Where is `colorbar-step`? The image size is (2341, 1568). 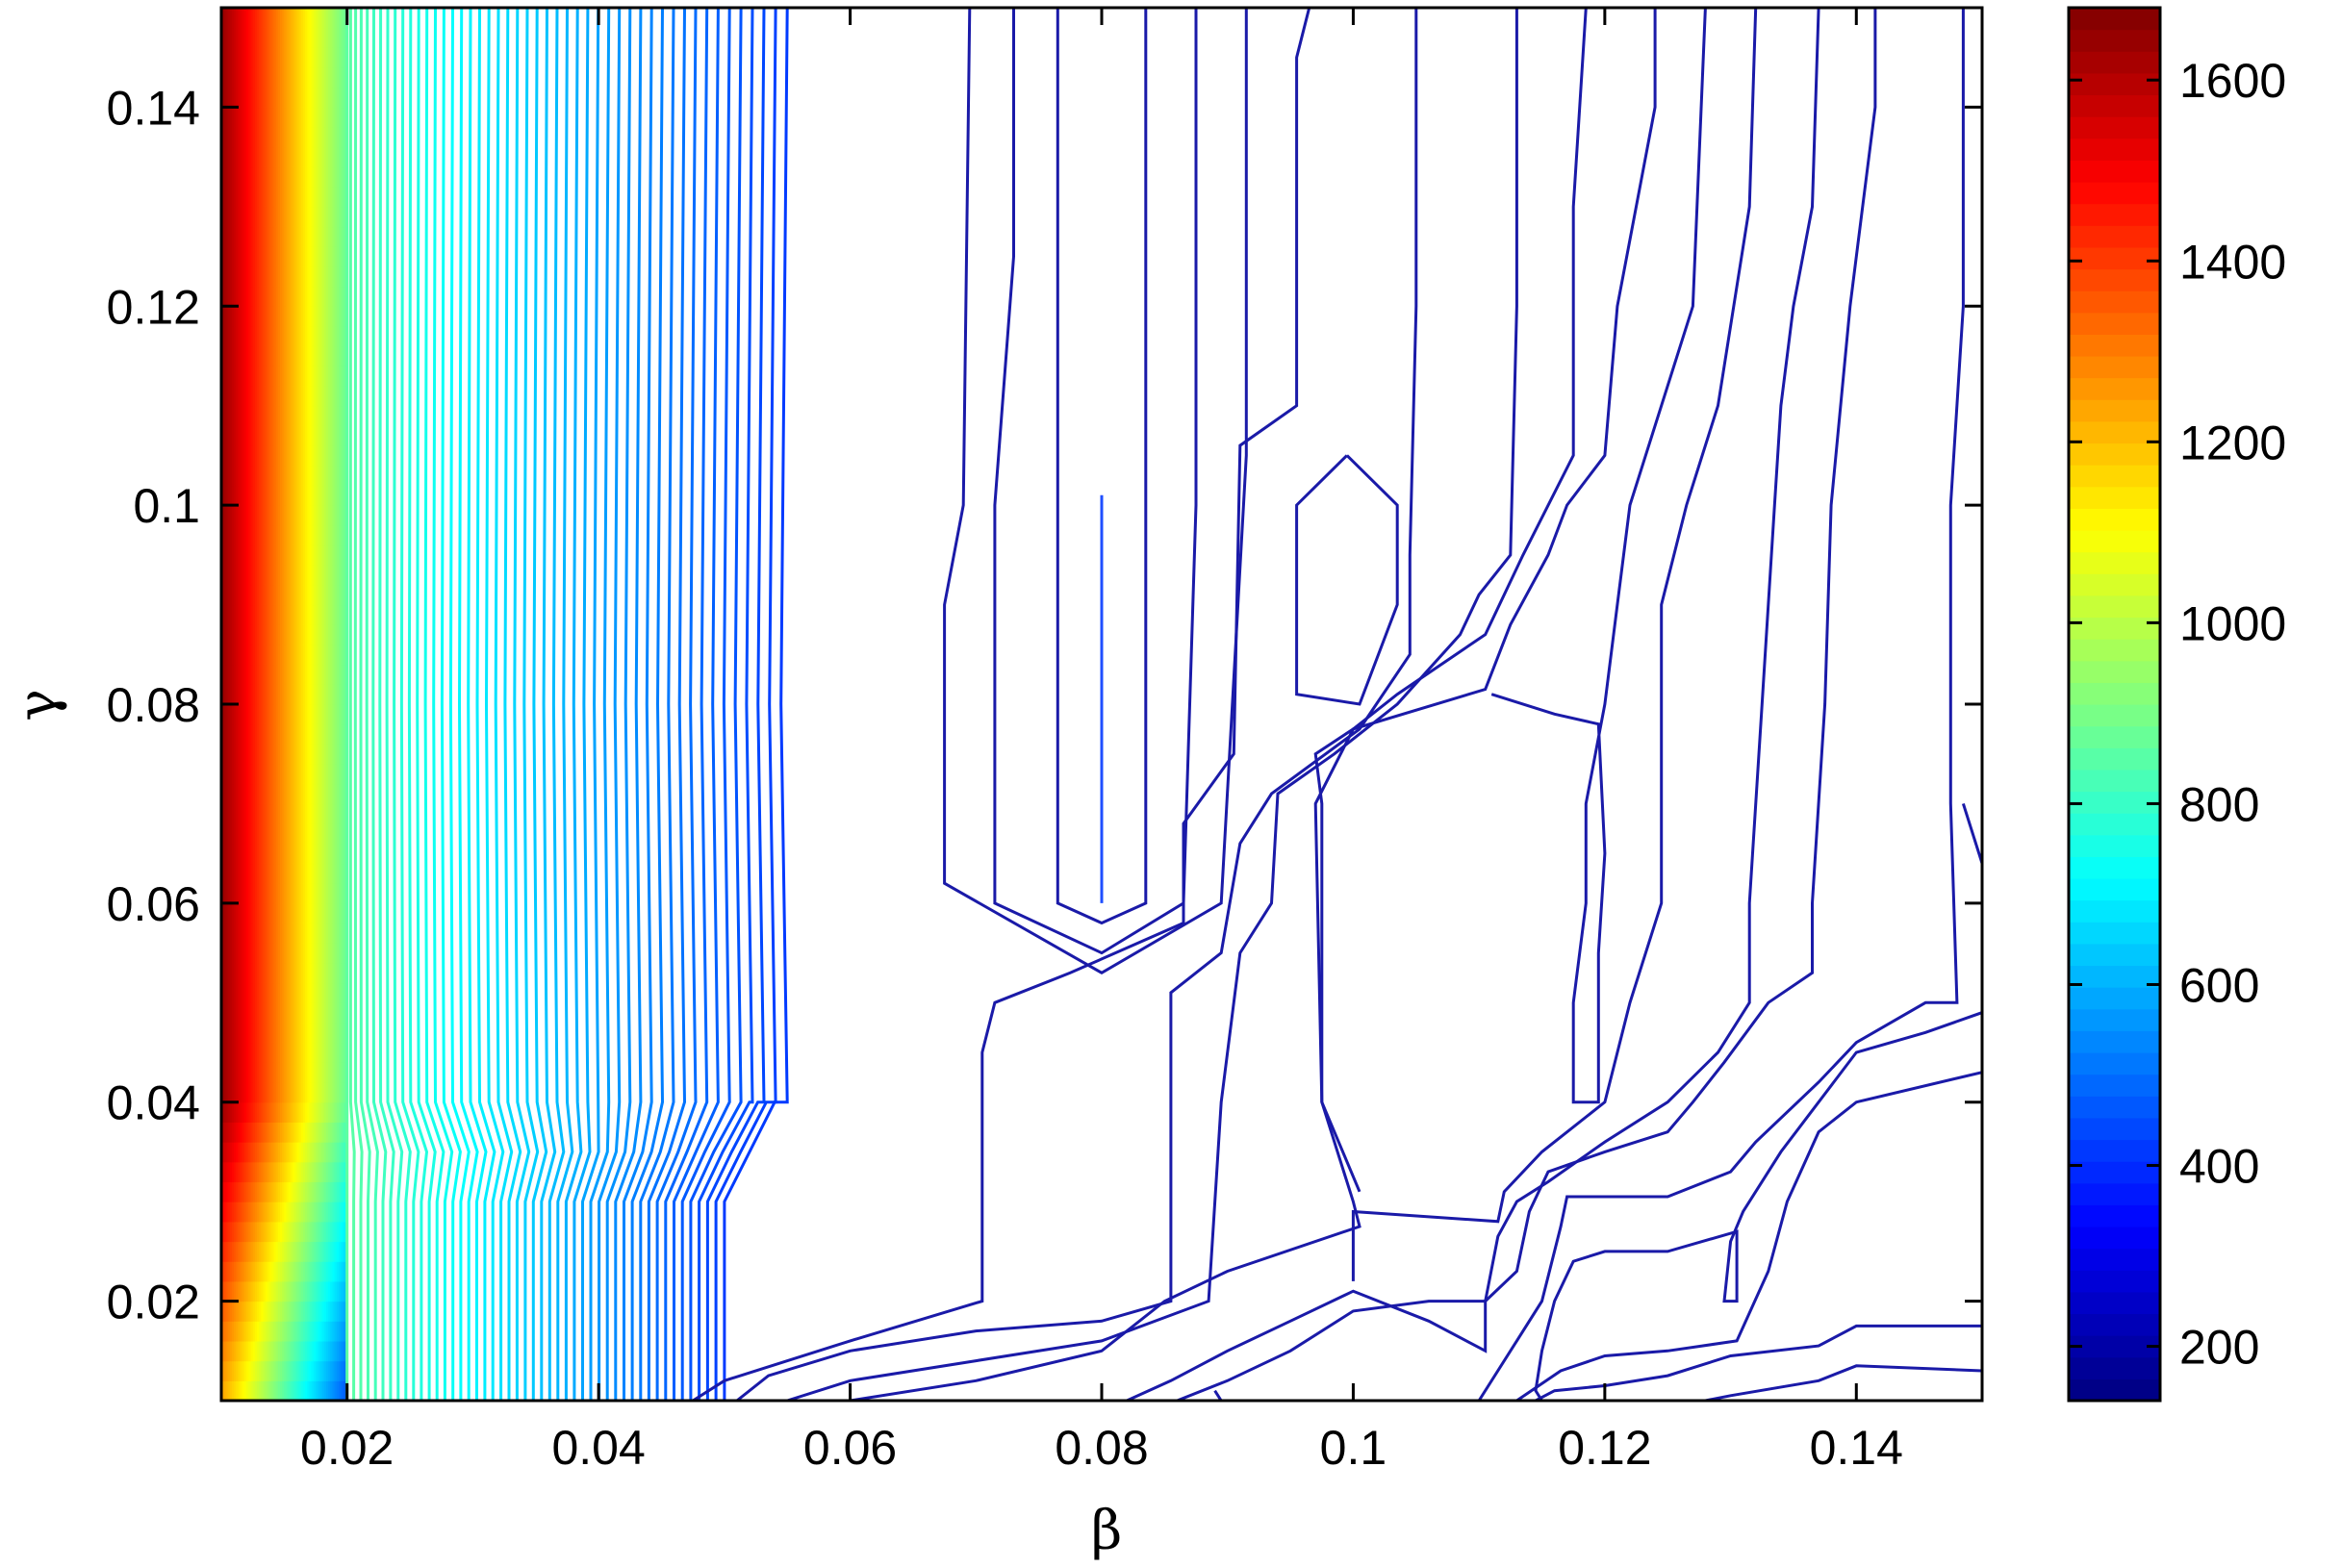
colorbar-step is located at coordinates (2114, 1346).